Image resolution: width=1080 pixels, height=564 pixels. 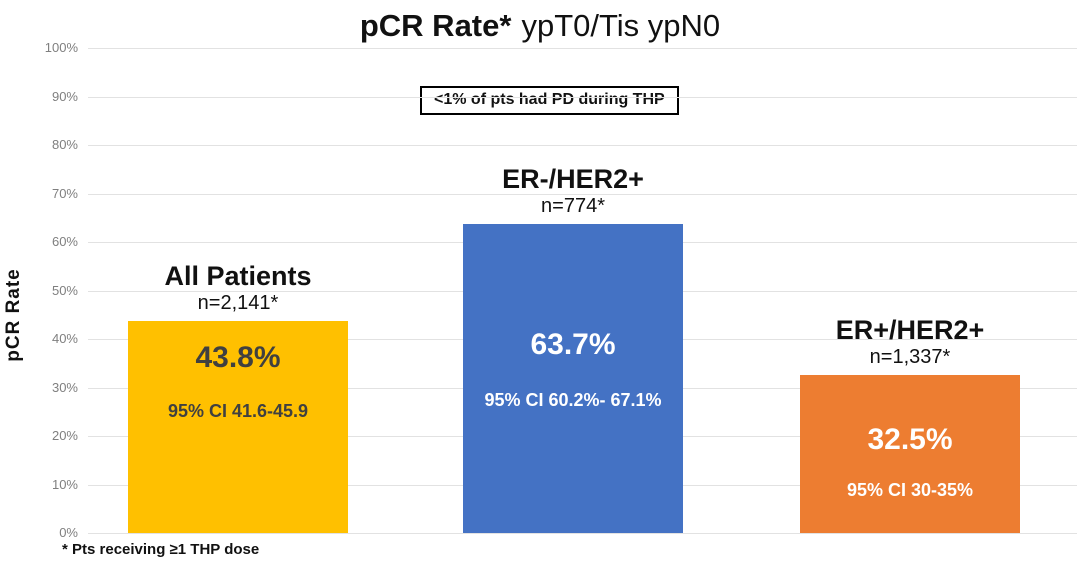 What do you see at coordinates (238, 276) in the screenshot?
I see `category-label: All Patients` at bounding box center [238, 276].